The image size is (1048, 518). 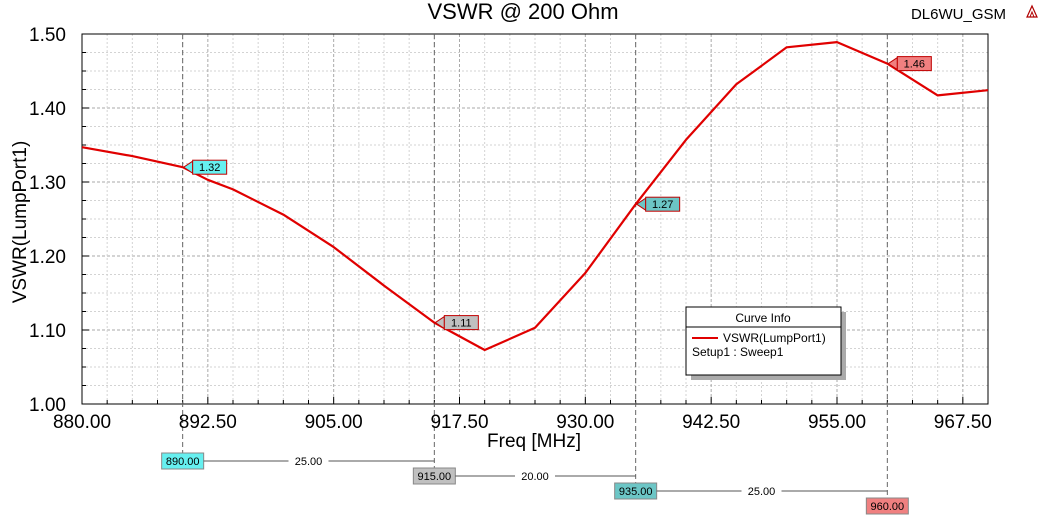 I want to click on chart-title: VSWR @ 200 Ohm, so click(x=522, y=12).